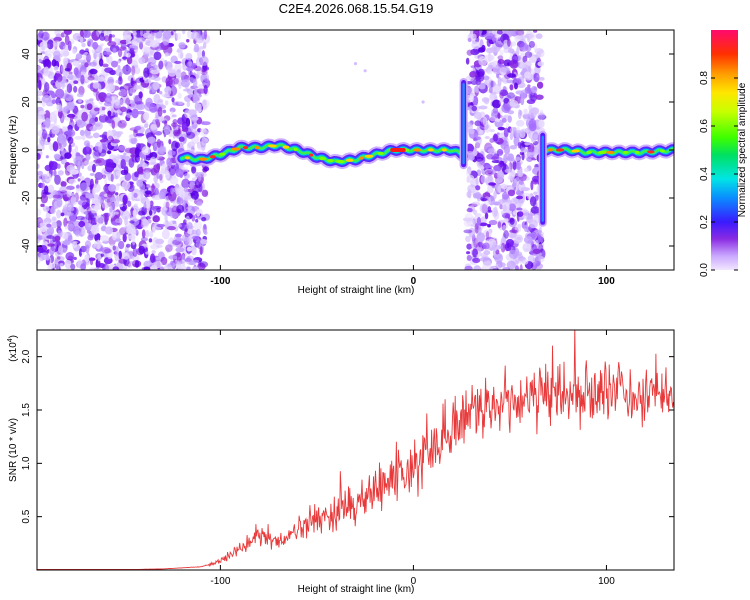  What do you see at coordinates (26, 54) in the screenshot?
I see `y-tick-label: 40` at bounding box center [26, 54].